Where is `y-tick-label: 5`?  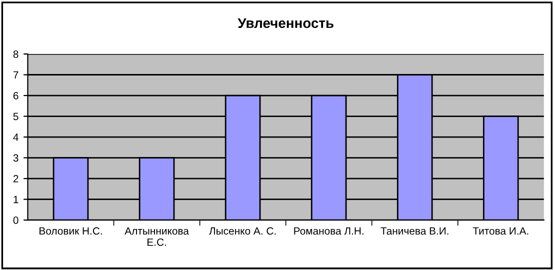
y-tick-label: 5 is located at coordinates (15, 116).